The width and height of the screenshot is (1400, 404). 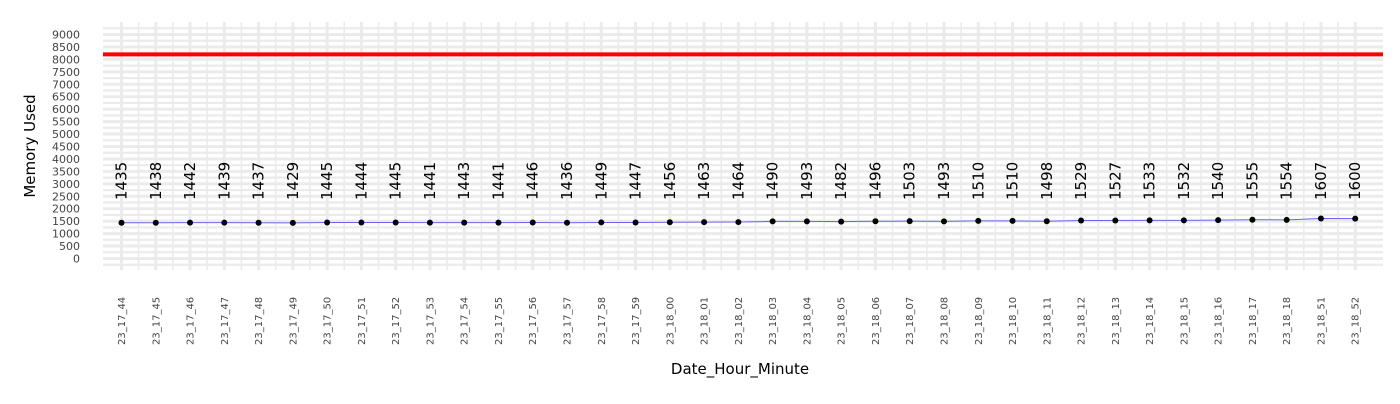 I want to click on x-tick-label: 23_17_50, so click(x=328, y=321).